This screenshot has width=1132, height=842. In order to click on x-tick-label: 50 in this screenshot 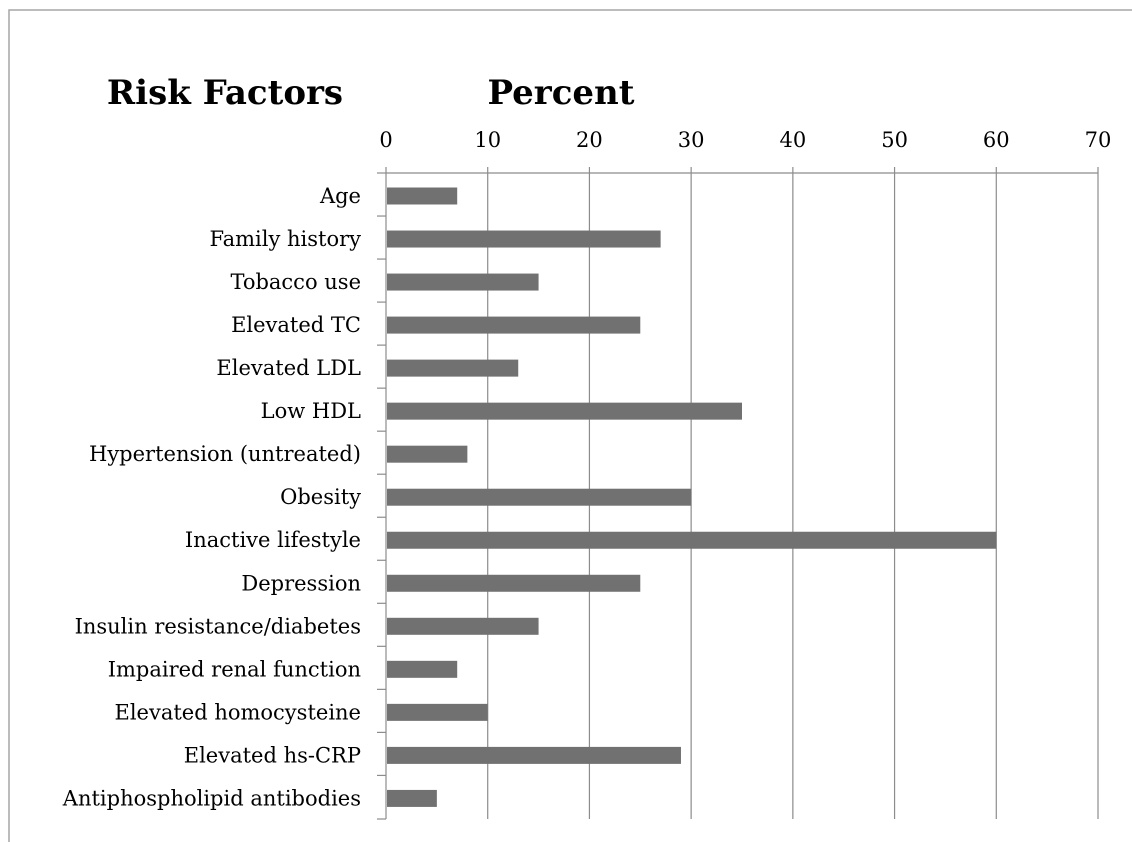, I will do `click(894, 140)`.